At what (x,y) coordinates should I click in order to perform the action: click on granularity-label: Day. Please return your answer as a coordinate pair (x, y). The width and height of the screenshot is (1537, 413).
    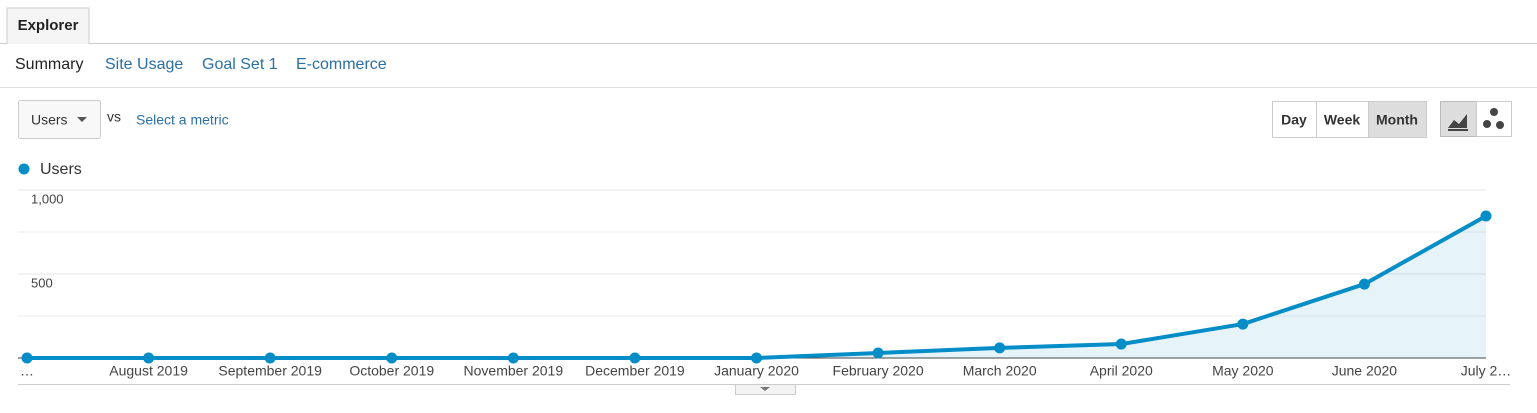
    Looking at the image, I should click on (1294, 120).